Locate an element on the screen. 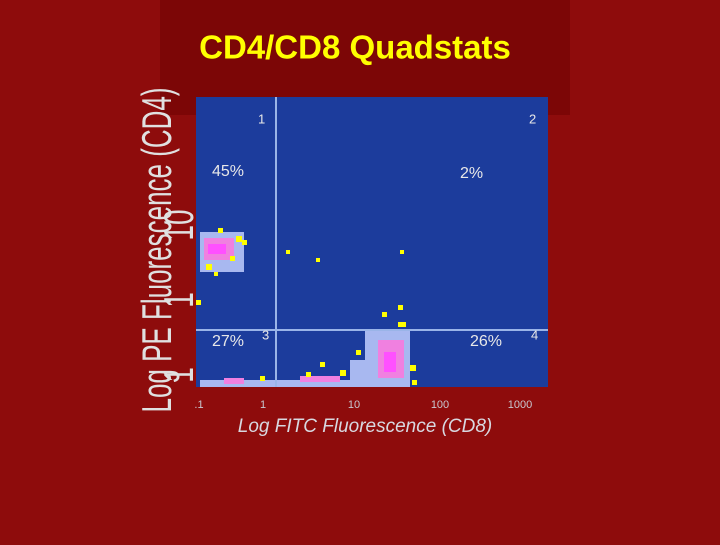  y-axis-label: Log PE Fluorescence (CD4) is located at coordinates (158, 250).